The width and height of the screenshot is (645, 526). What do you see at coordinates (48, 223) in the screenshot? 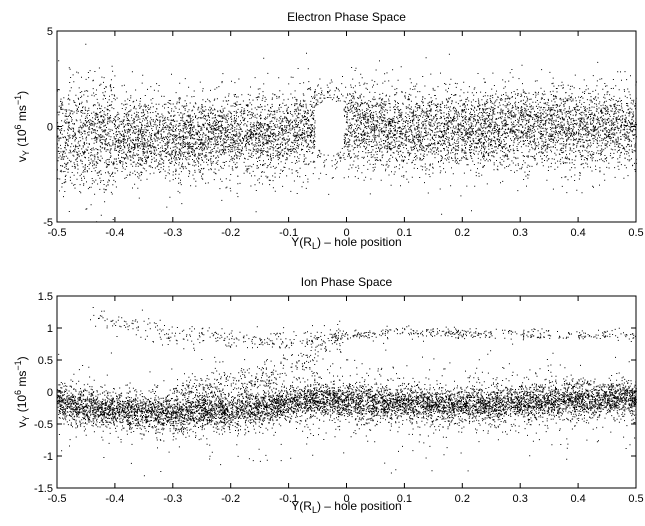
I see `y-tick-label: -5` at bounding box center [48, 223].